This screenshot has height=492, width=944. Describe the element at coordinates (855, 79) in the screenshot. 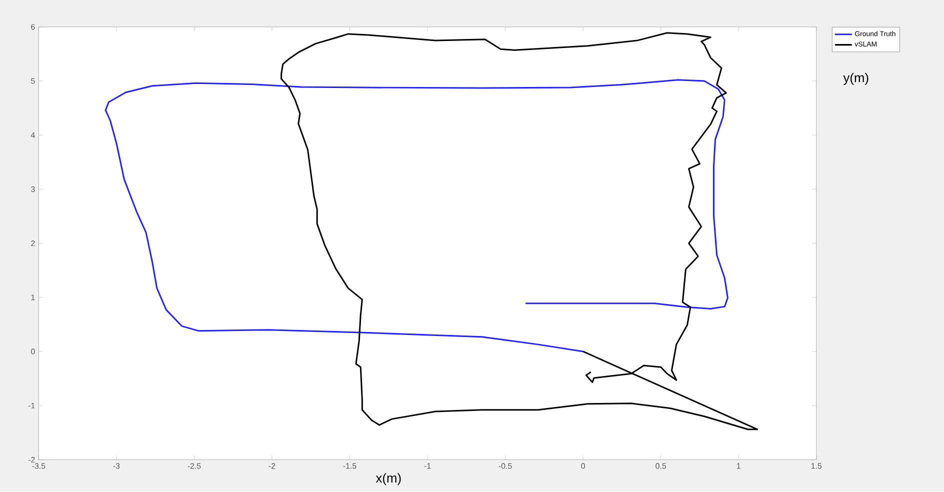

I see `y-axis-title: y(m)` at that location.